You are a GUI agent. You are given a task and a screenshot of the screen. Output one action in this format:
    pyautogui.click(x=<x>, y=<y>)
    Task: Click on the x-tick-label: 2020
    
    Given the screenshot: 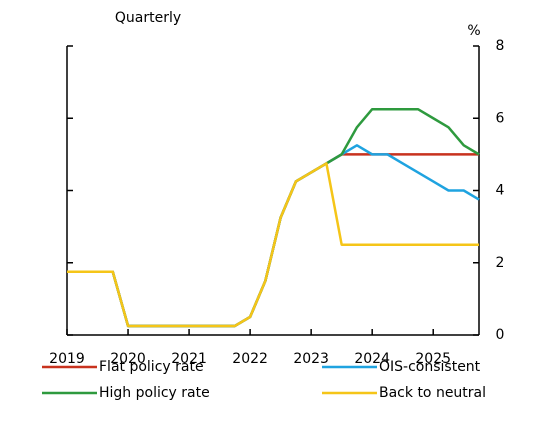 What is the action you would take?
    pyautogui.click(x=128, y=359)
    